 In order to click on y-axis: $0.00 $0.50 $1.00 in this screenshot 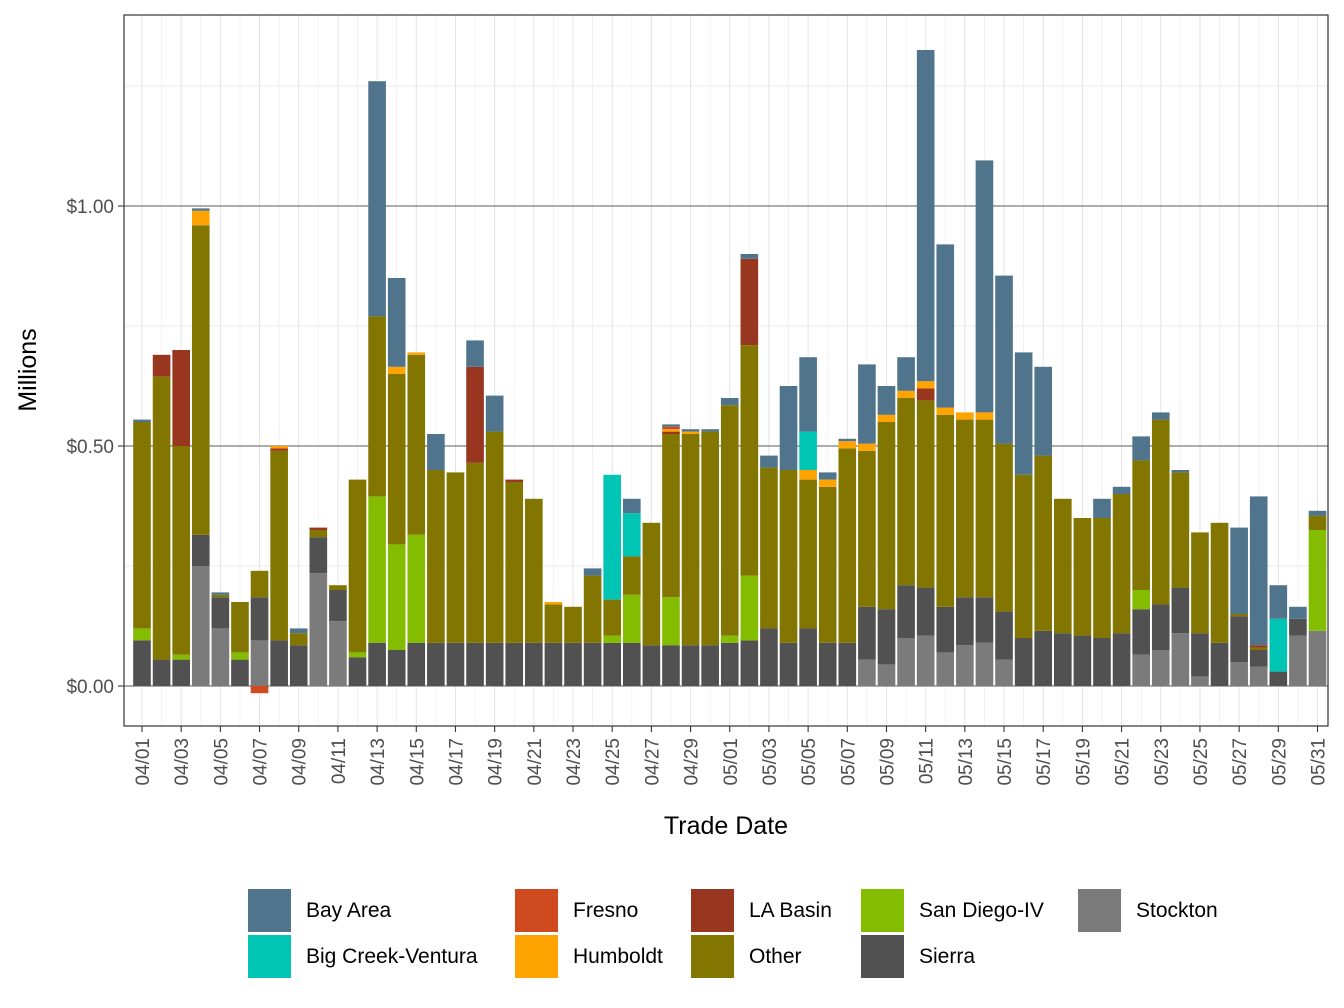, I will do `click(95, 447)`.